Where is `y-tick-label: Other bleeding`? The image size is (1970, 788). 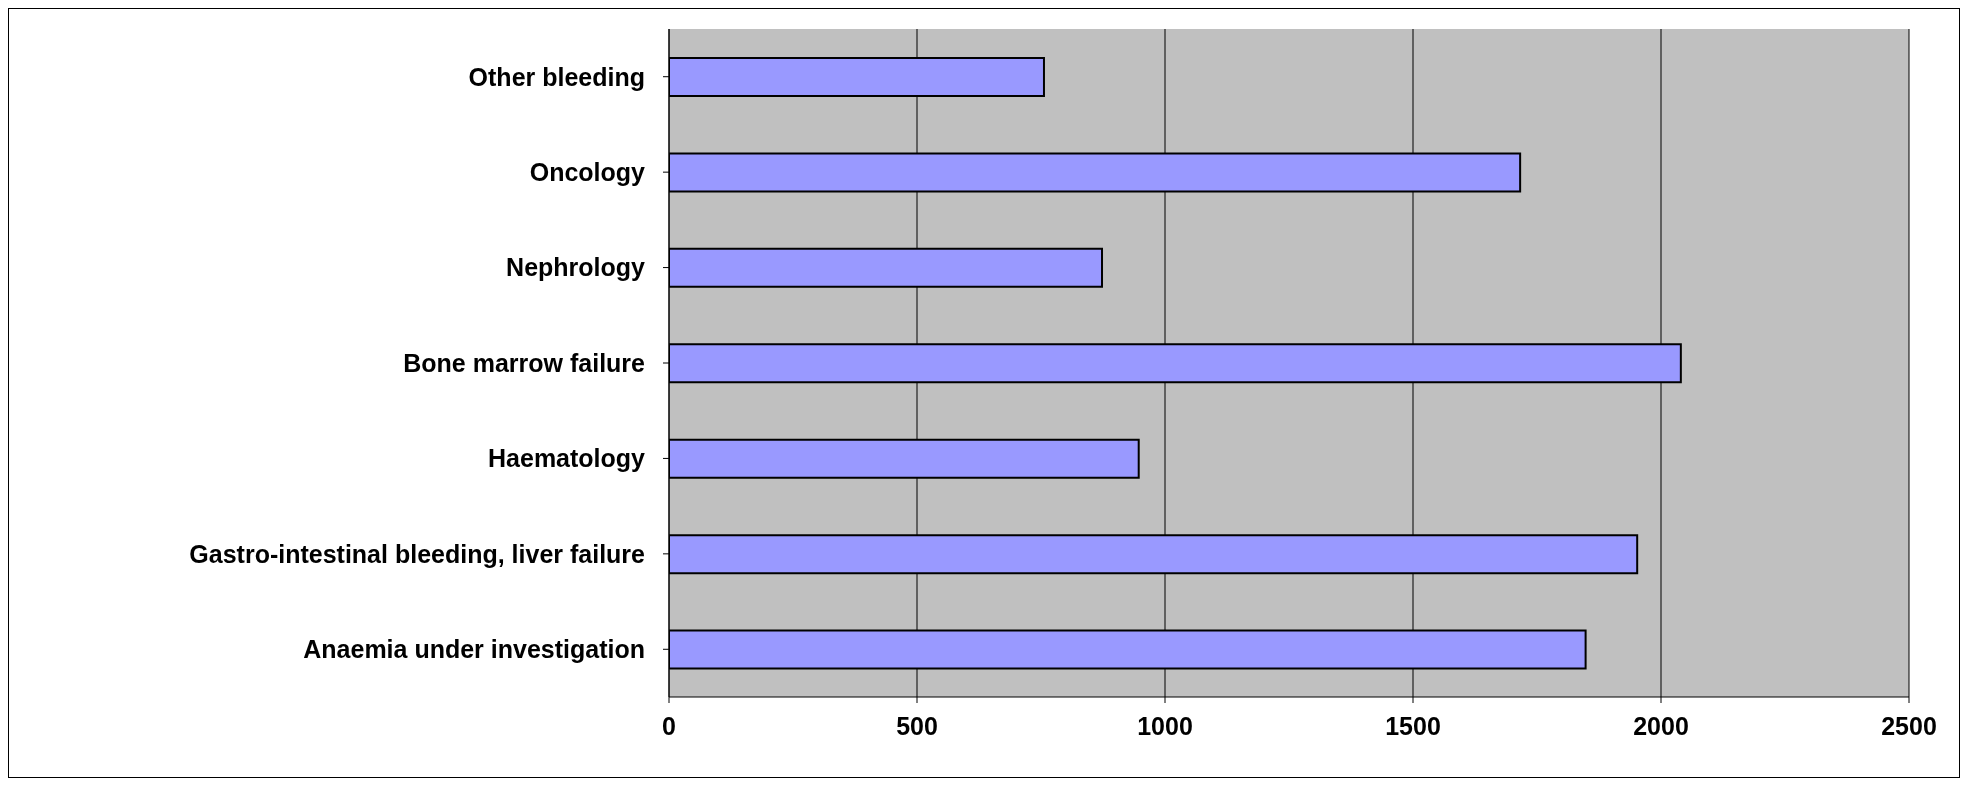 y-tick-label: Other bleeding is located at coordinates (556, 76).